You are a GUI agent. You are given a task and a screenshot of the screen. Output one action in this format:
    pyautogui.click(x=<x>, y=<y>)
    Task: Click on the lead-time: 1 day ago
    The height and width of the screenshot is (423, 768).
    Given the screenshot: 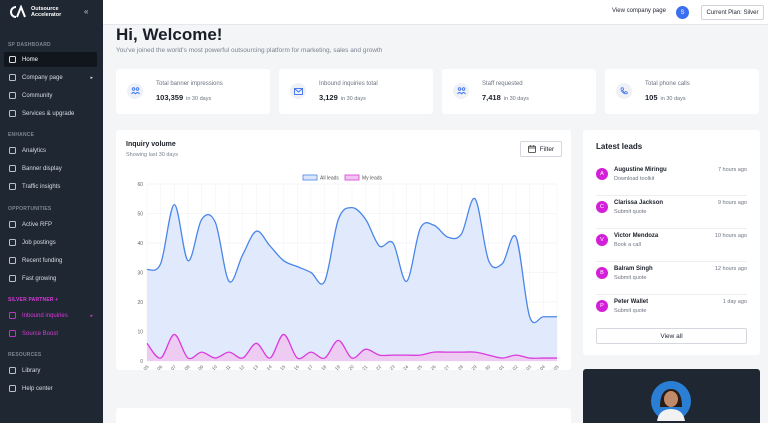 What is the action you would take?
    pyautogui.click(x=734, y=302)
    